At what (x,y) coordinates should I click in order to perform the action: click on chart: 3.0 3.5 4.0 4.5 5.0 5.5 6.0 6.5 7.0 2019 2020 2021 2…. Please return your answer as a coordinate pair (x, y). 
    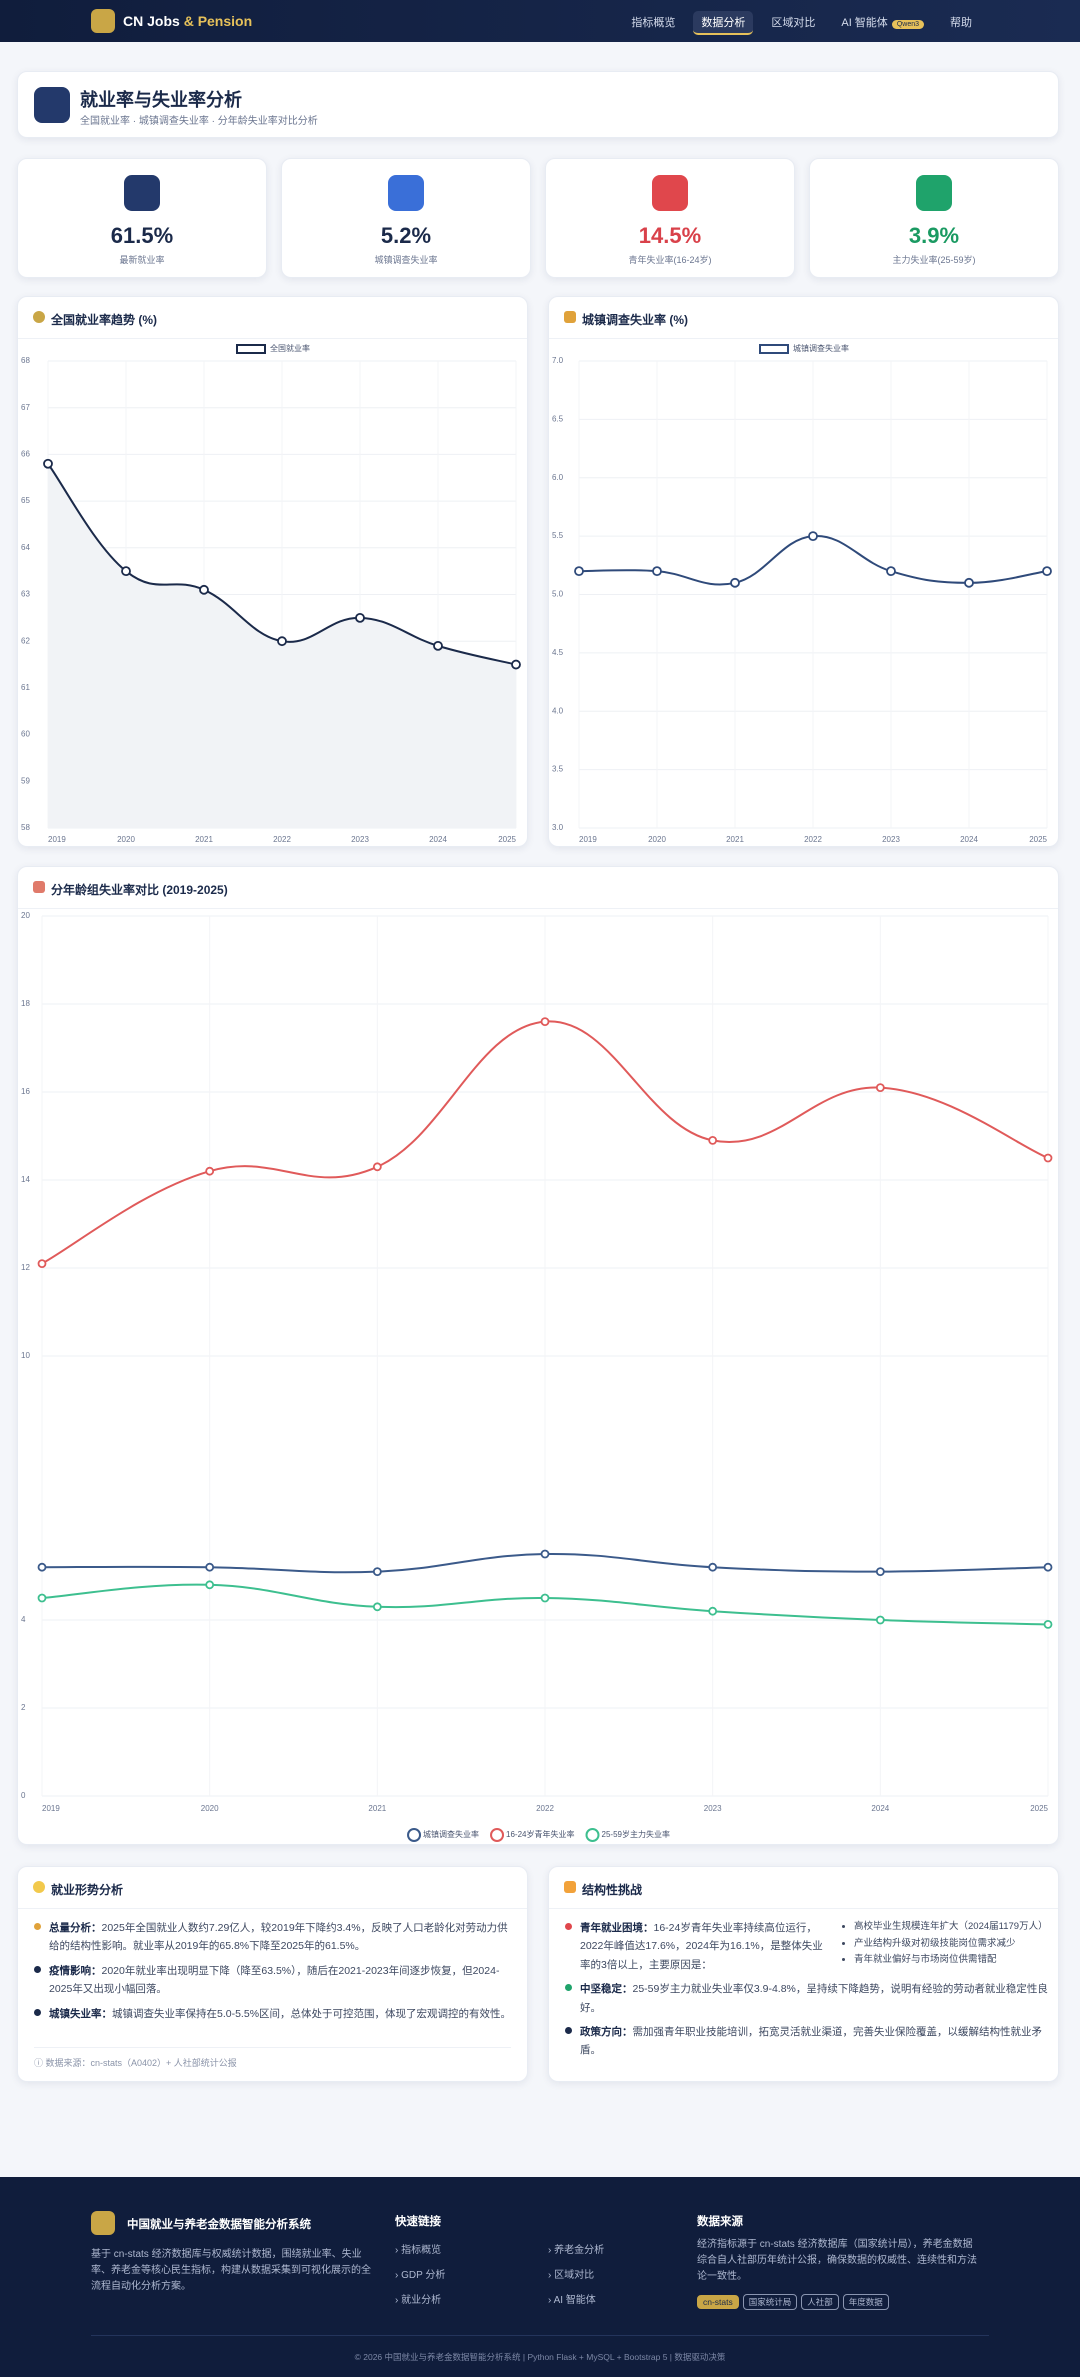
    Looking at the image, I should click on (802, 593).